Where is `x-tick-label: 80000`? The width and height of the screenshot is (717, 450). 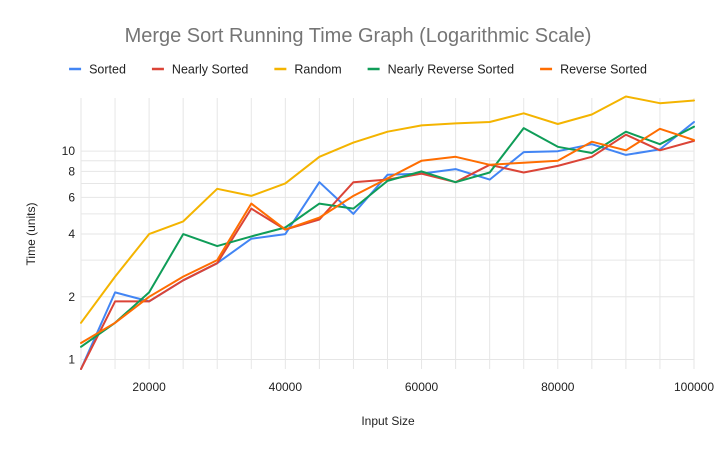 x-tick-label: 80000 is located at coordinates (558, 387).